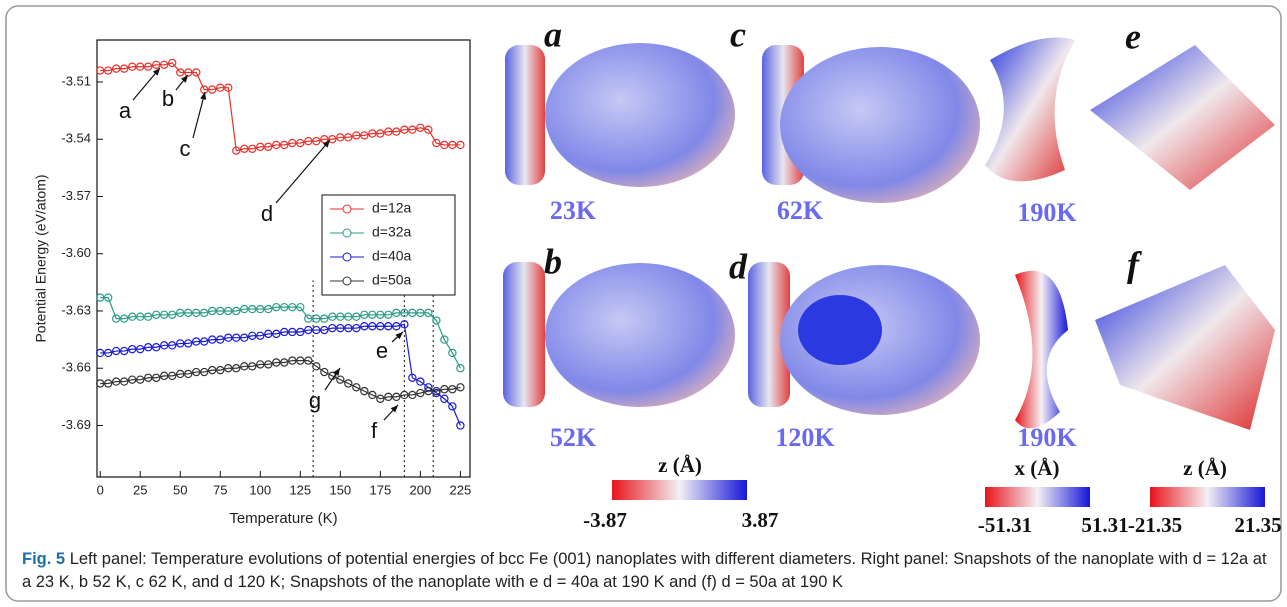 Image resolution: width=1287 pixels, height=607 pixels. I want to click on series-line, so click(280, 379).